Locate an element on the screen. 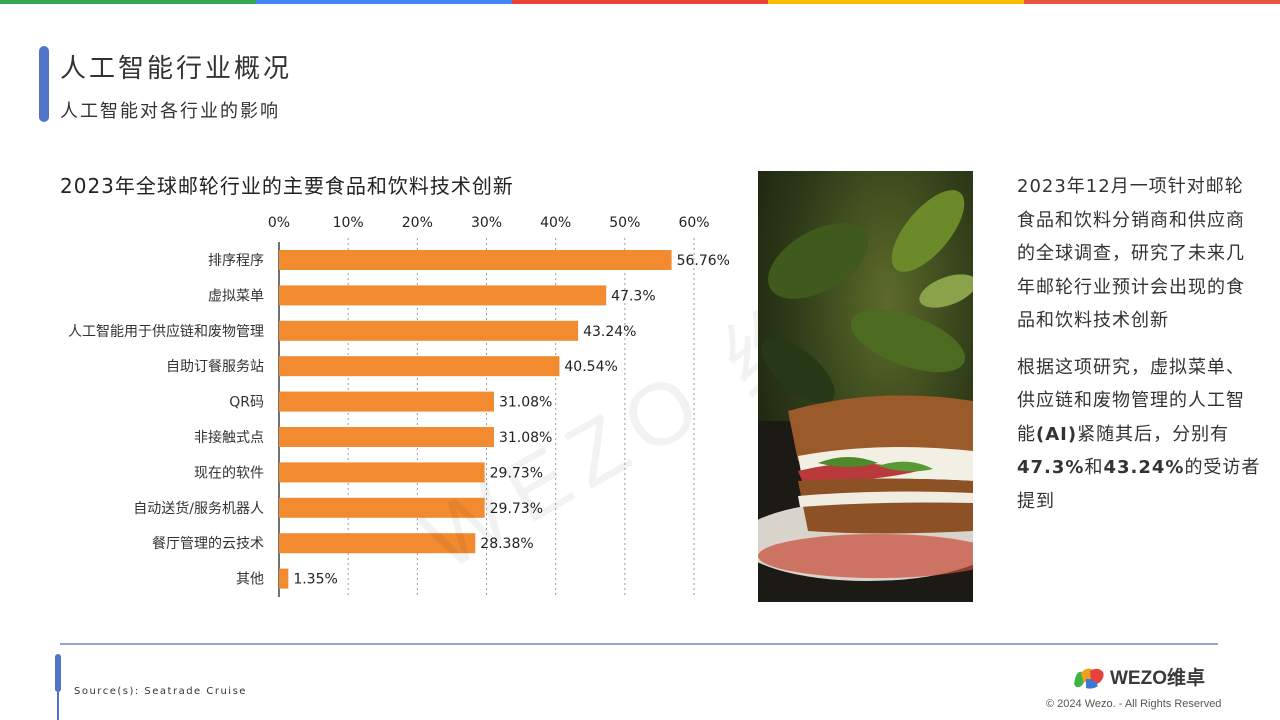 This screenshot has width=1280, height=720. category-label: 餐厅管理的云技术 is located at coordinates (208, 544).